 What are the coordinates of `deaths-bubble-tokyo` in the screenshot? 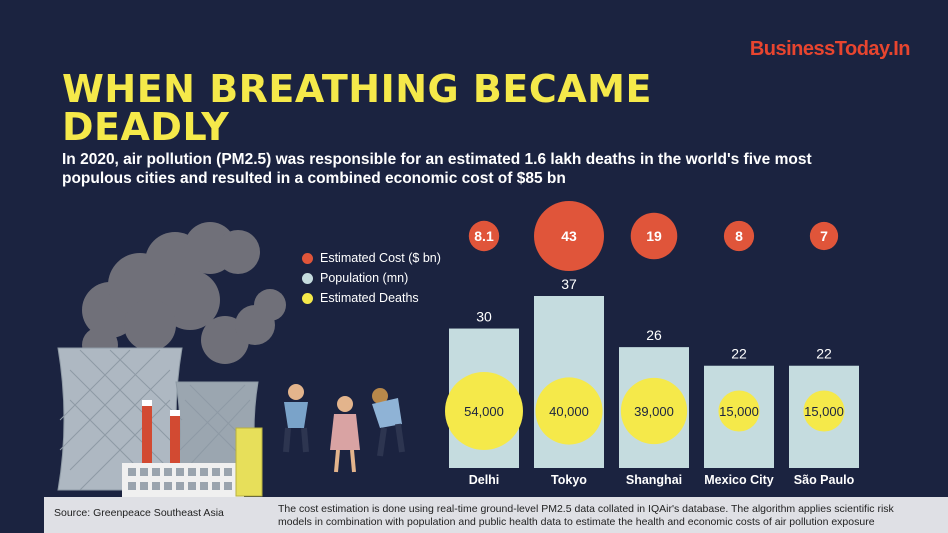 It's located at (569, 411).